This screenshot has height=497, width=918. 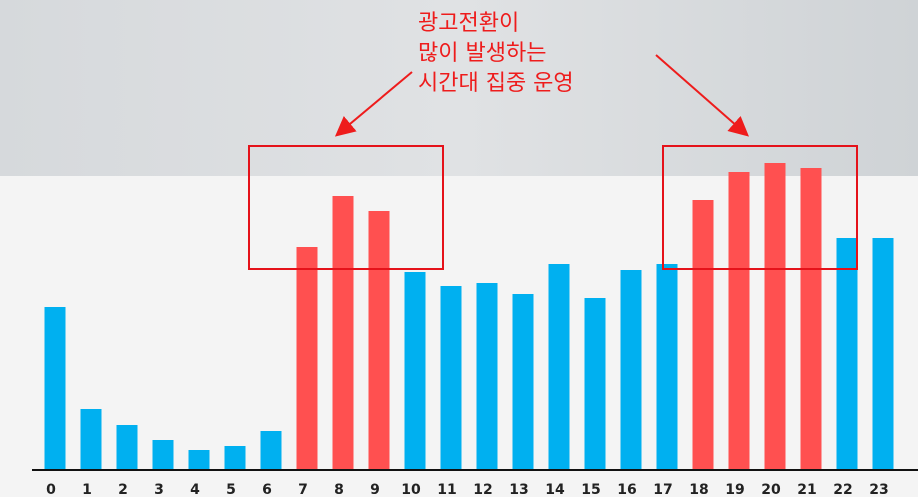 I want to click on x-tick-label: 2, so click(x=123, y=489).